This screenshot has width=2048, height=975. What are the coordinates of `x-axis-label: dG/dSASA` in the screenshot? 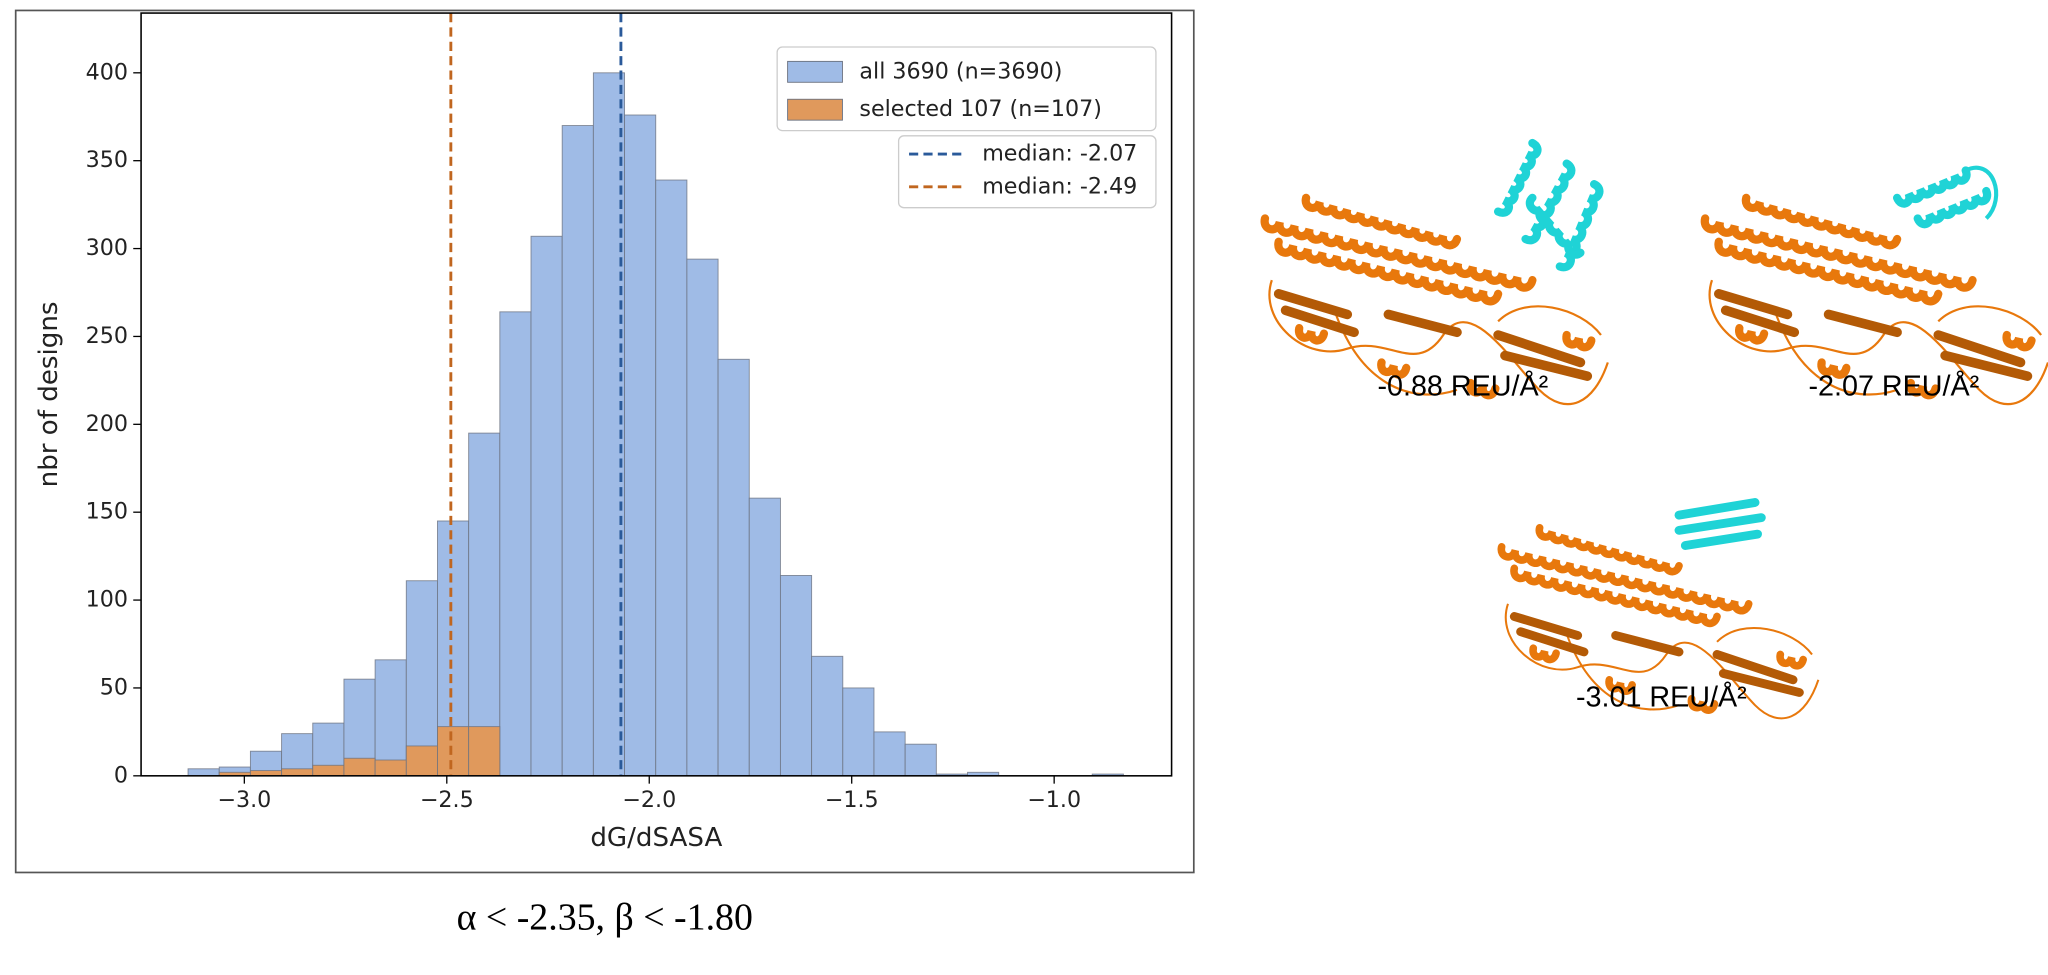 It's located at (656, 838).